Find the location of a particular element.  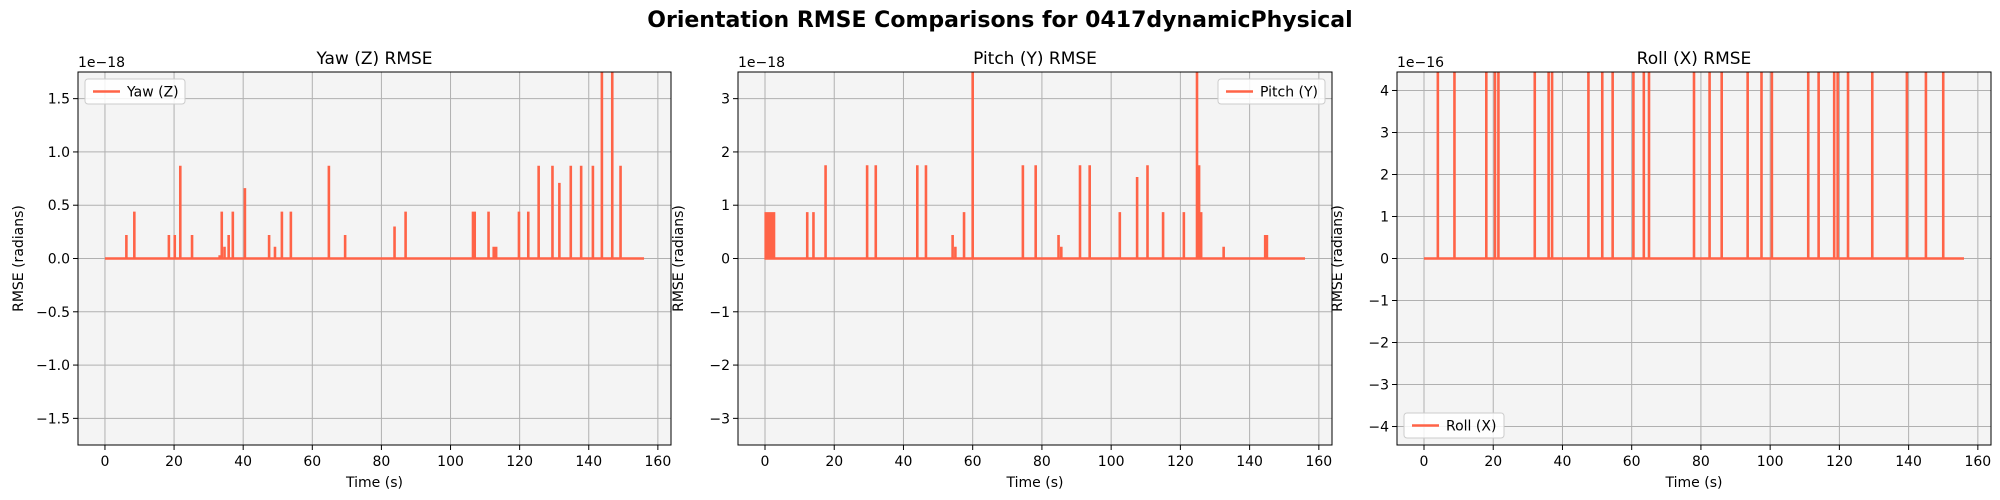

subplot-title: Roll (X) RMSE is located at coordinates (1694, 59).